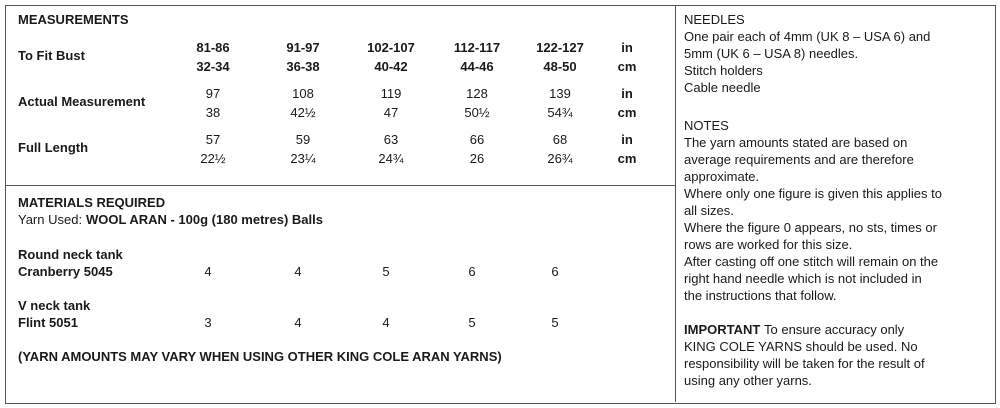 This screenshot has height=408, width=1000. Describe the element at coordinates (73, 19) in the screenshot. I see `section-title: MEASUREMENTS` at that location.